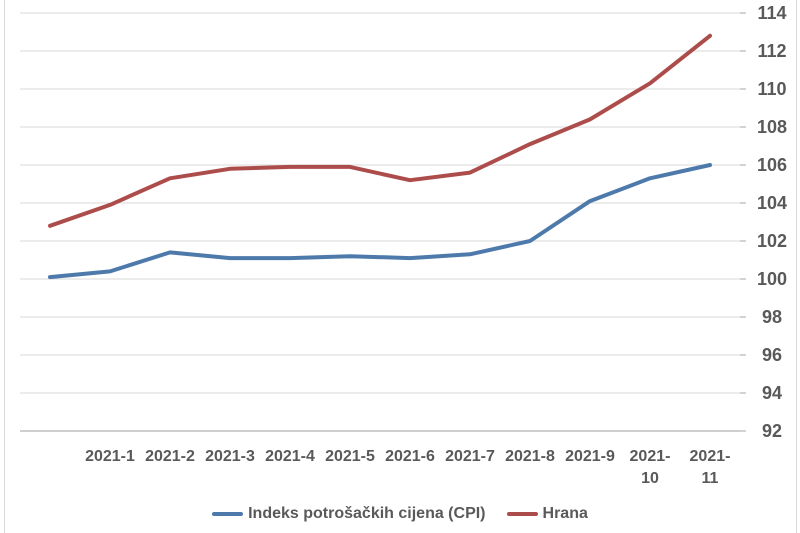 This screenshot has height=533, width=800. I want to click on y-axis-tick-label: 108, so click(772, 127).